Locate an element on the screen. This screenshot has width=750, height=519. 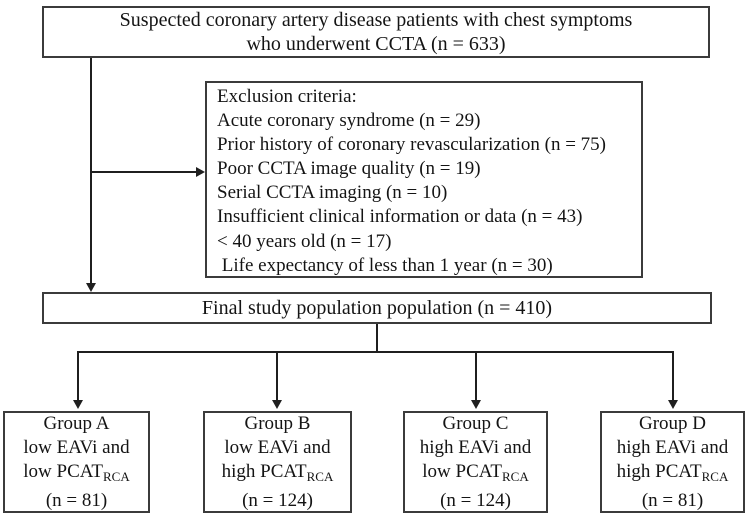
group-c-eavi-line: high EAVi and is located at coordinates (475, 447).